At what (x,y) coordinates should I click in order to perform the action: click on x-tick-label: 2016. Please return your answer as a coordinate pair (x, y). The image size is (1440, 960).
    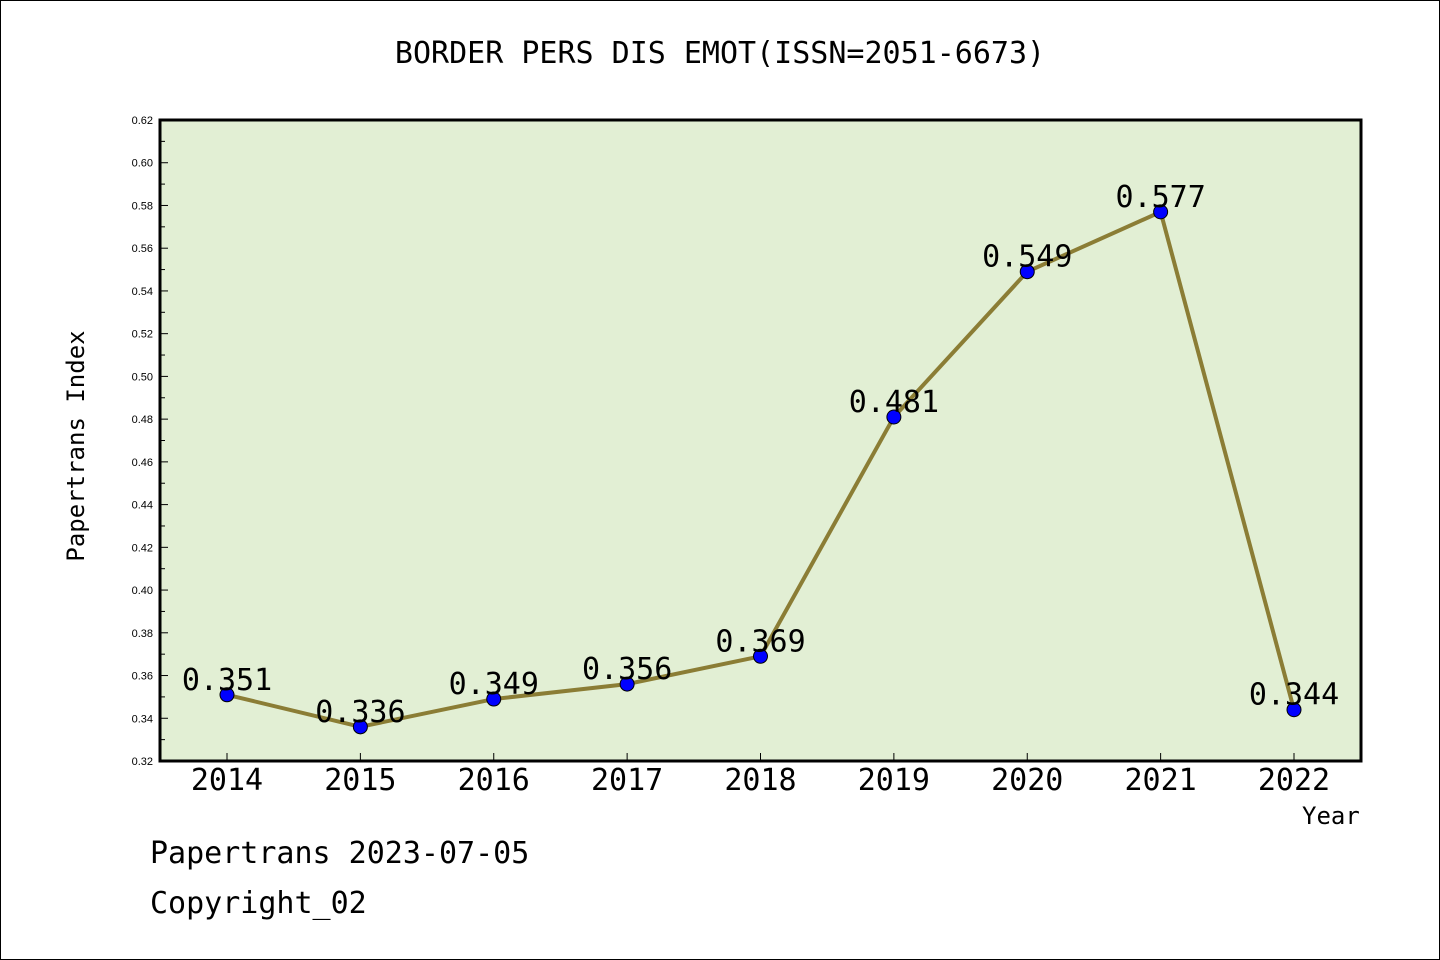
    Looking at the image, I should click on (494, 780).